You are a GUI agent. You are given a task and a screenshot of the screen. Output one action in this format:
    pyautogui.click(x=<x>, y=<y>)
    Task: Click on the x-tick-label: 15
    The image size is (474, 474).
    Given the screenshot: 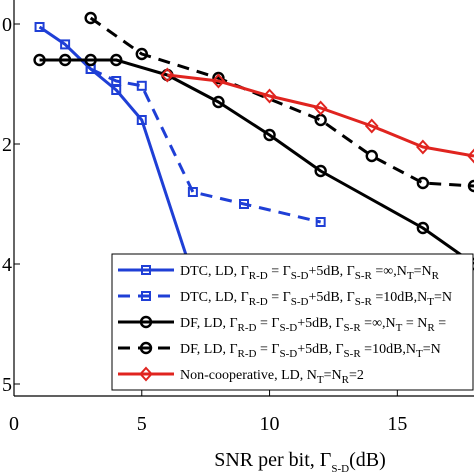 What is the action you would take?
    pyautogui.click(x=397, y=424)
    